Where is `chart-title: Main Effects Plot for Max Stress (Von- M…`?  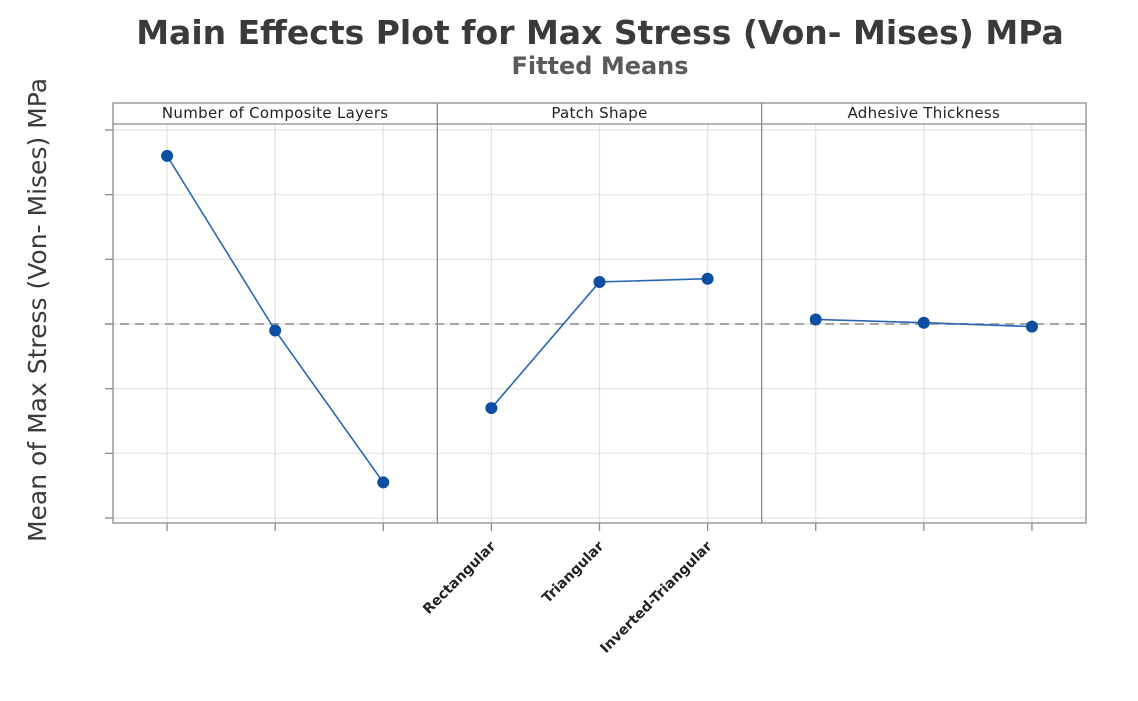
chart-title: Main Effects Plot for Max Stress (Von- M… is located at coordinates (600, 32).